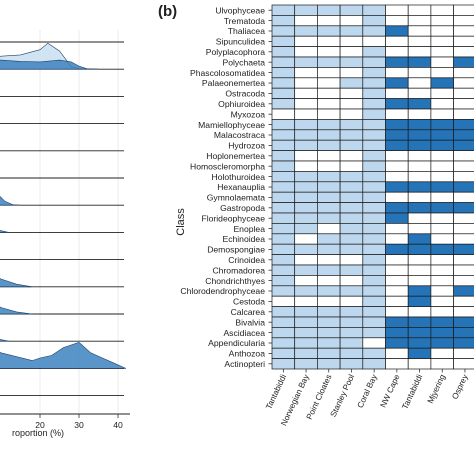 This screenshot has width=474, height=474. What do you see at coordinates (222, 291) in the screenshot?
I see `row-label: Chlorodendrophyceae` at bounding box center [222, 291].